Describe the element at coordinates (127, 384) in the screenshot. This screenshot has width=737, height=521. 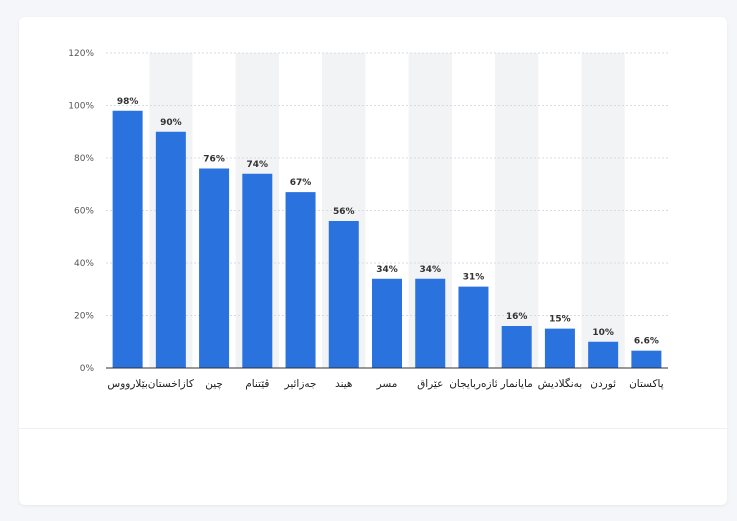
I see `x-tick-label: بێلارووس` at that location.